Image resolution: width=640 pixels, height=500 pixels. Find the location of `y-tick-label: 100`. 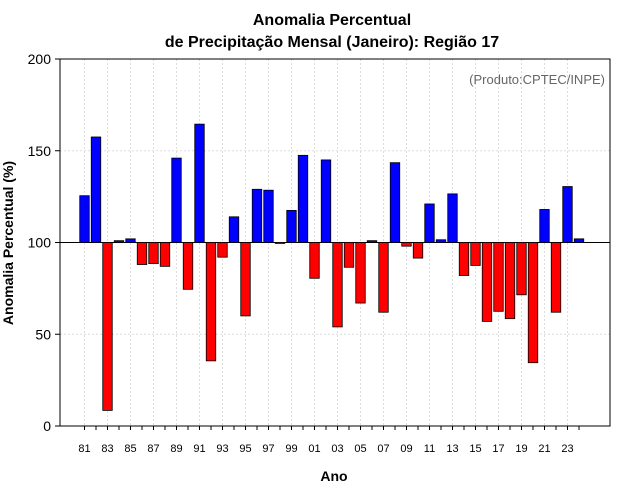

y-tick-label: 100 is located at coordinates (40, 243).